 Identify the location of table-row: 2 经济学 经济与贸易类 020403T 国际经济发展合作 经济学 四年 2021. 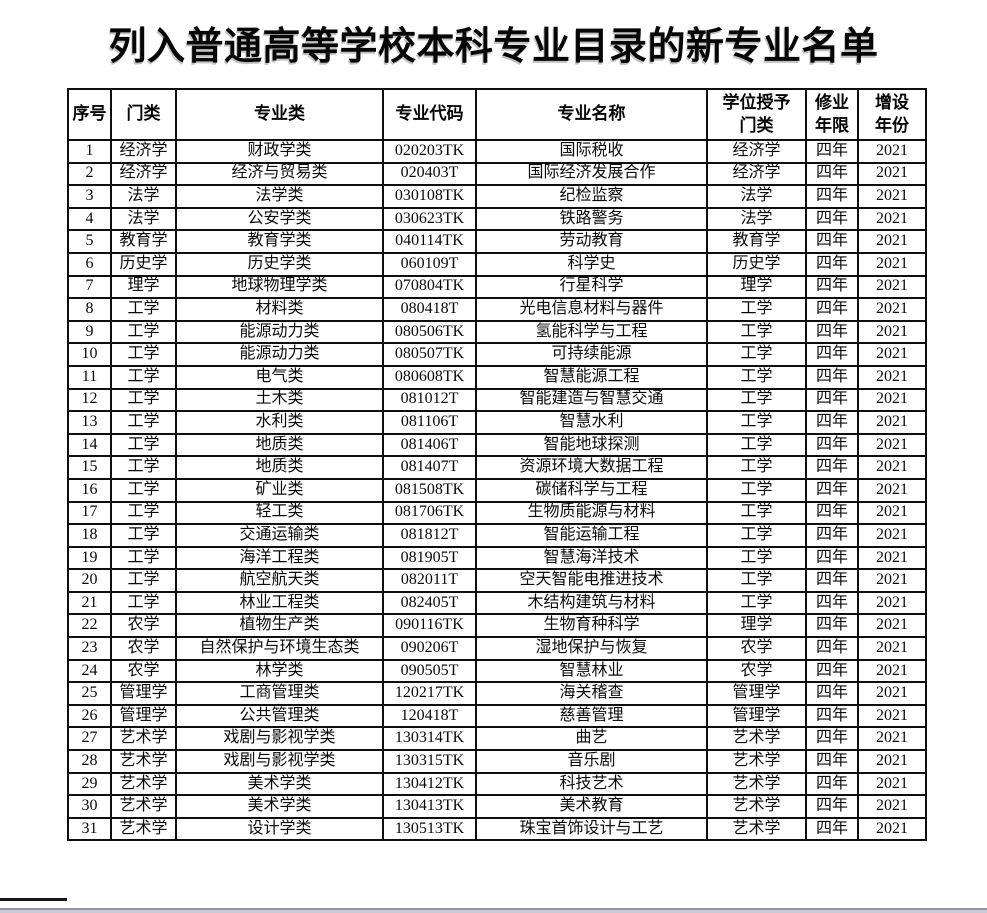
(497, 174).